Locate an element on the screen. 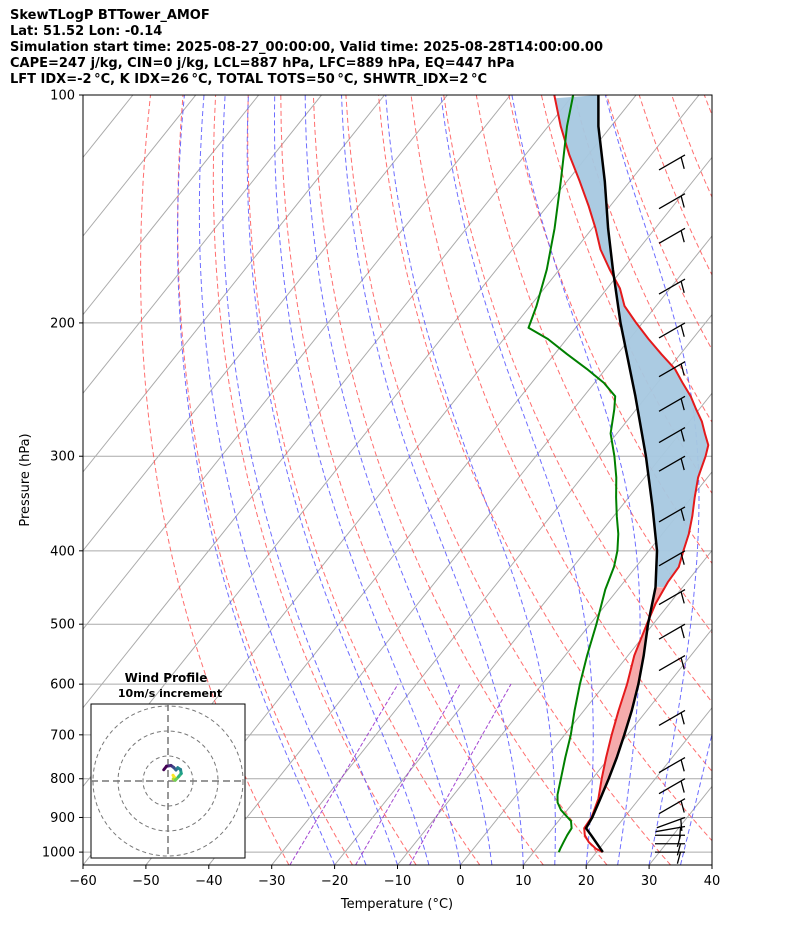  mixing-ratio-line is located at coordinates (460, 774).